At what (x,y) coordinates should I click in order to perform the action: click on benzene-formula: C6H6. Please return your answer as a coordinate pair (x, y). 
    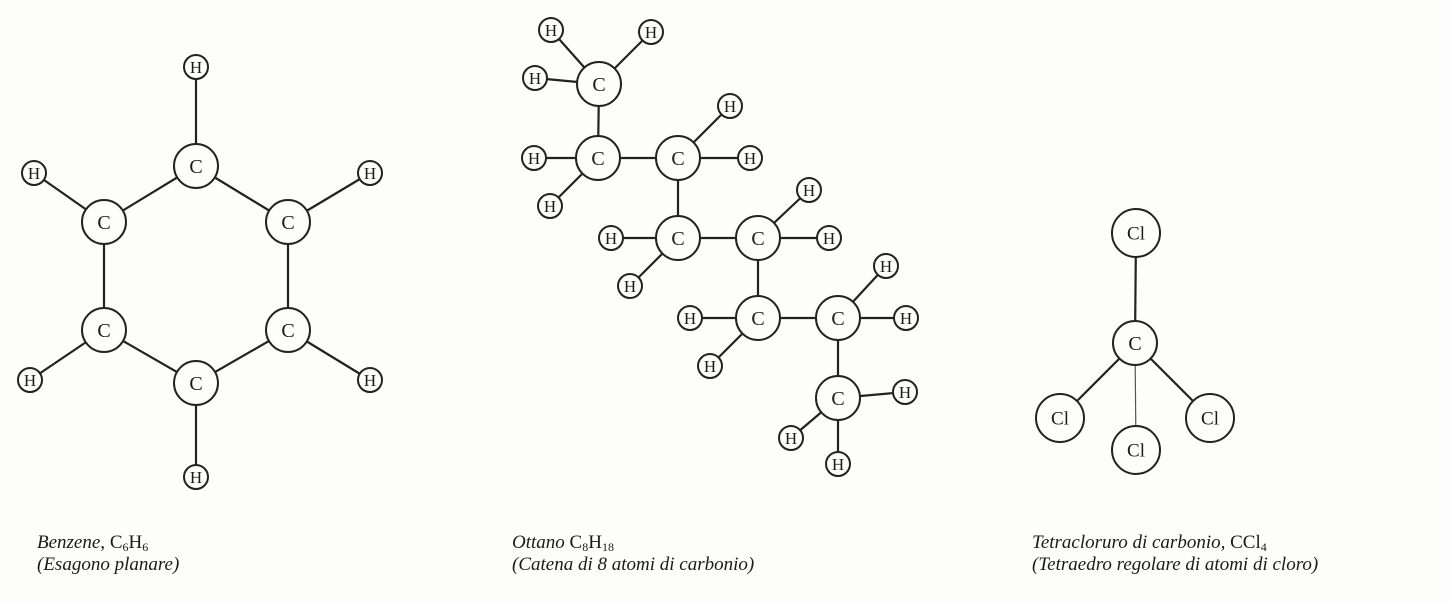
    Looking at the image, I should click on (129, 542).